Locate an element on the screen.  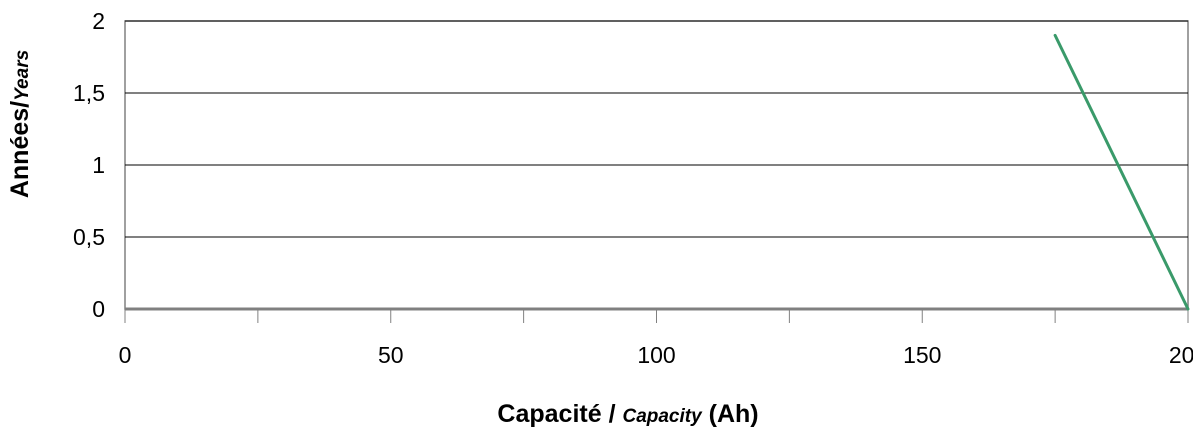
x-tick-label: 150 is located at coordinates (922, 355).